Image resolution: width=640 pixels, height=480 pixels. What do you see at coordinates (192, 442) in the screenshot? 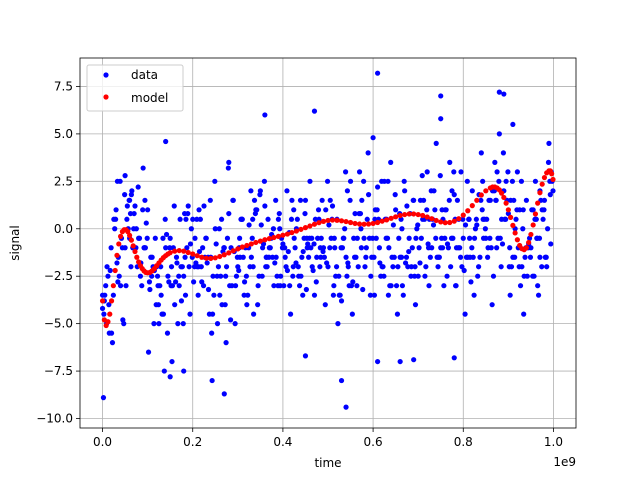
I see `x-tick-label: 0.2` at bounding box center [192, 442].